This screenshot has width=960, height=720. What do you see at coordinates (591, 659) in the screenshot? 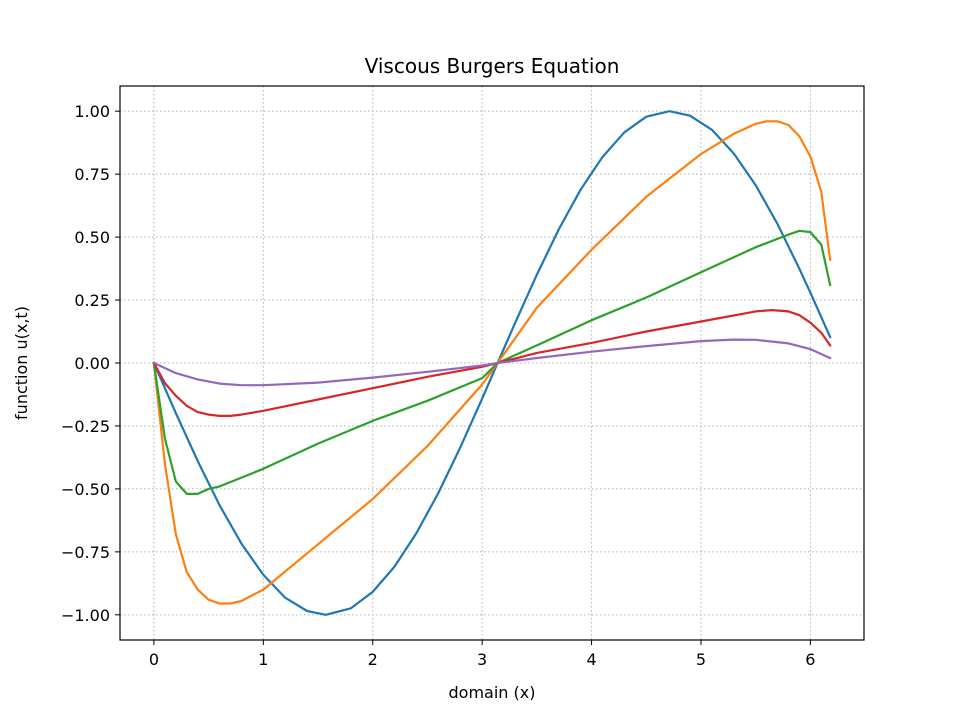
I see `x-tick-label: 4` at bounding box center [591, 659].